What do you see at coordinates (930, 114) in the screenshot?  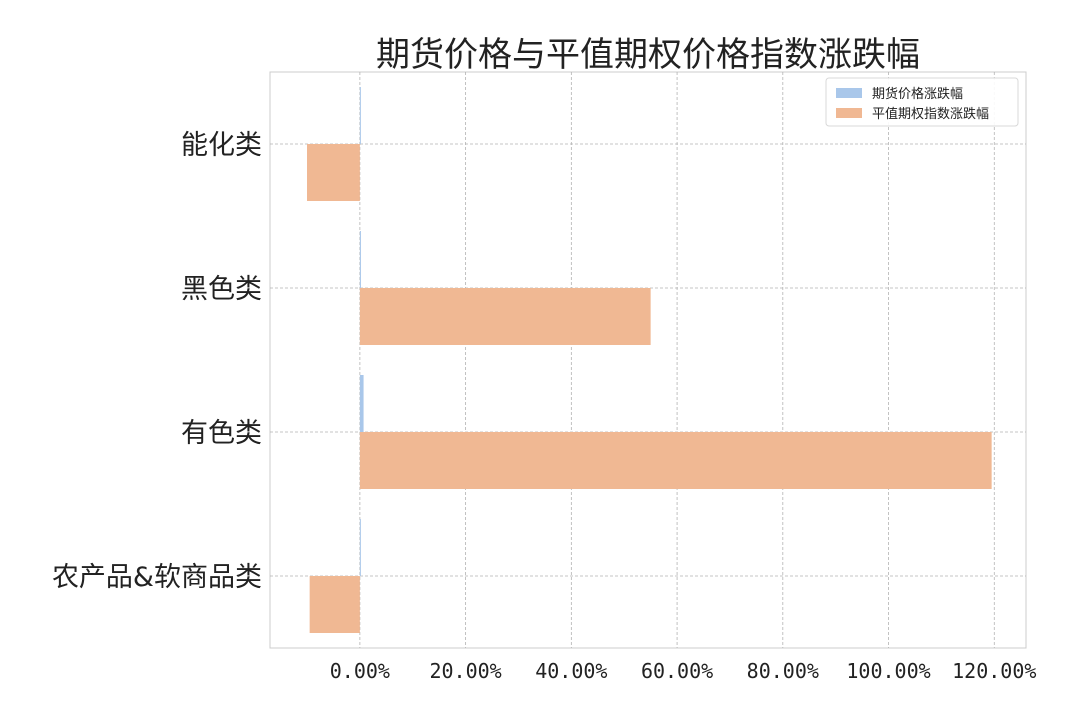 I see `legend-label: 平值期权指数涨跌幅` at bounding box center [930, 114].